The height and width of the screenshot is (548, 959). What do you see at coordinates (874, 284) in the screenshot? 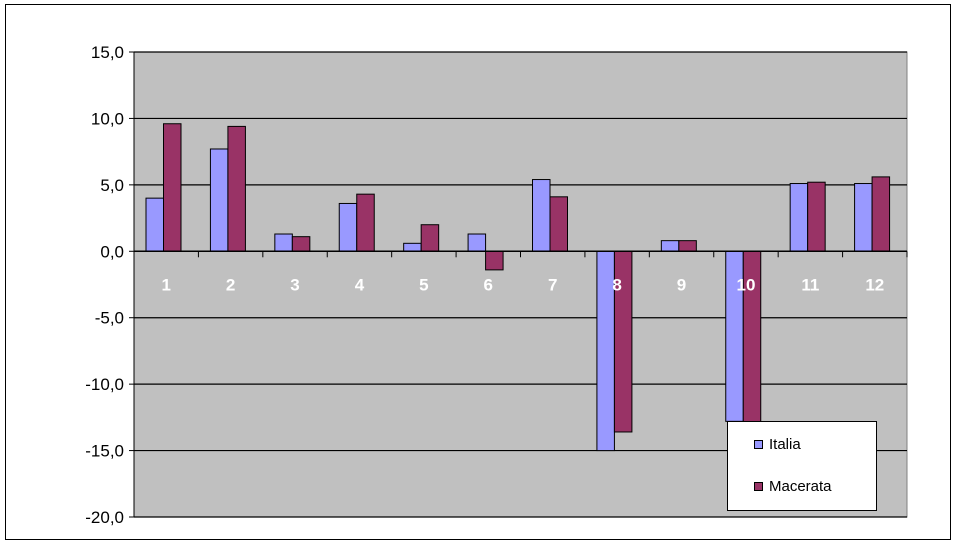
I see `x-tick-label: 12` at bounding box center [874, 284].